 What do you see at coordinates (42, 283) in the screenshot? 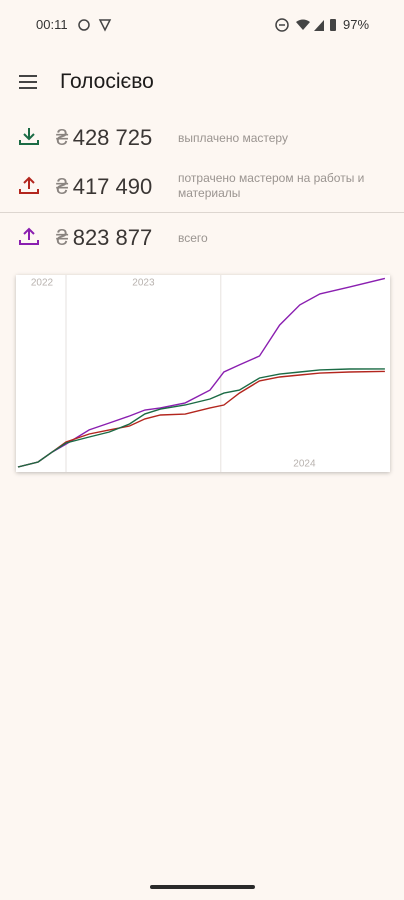
I see `x-tick-label: 2022` at bounding box center [42, 283].